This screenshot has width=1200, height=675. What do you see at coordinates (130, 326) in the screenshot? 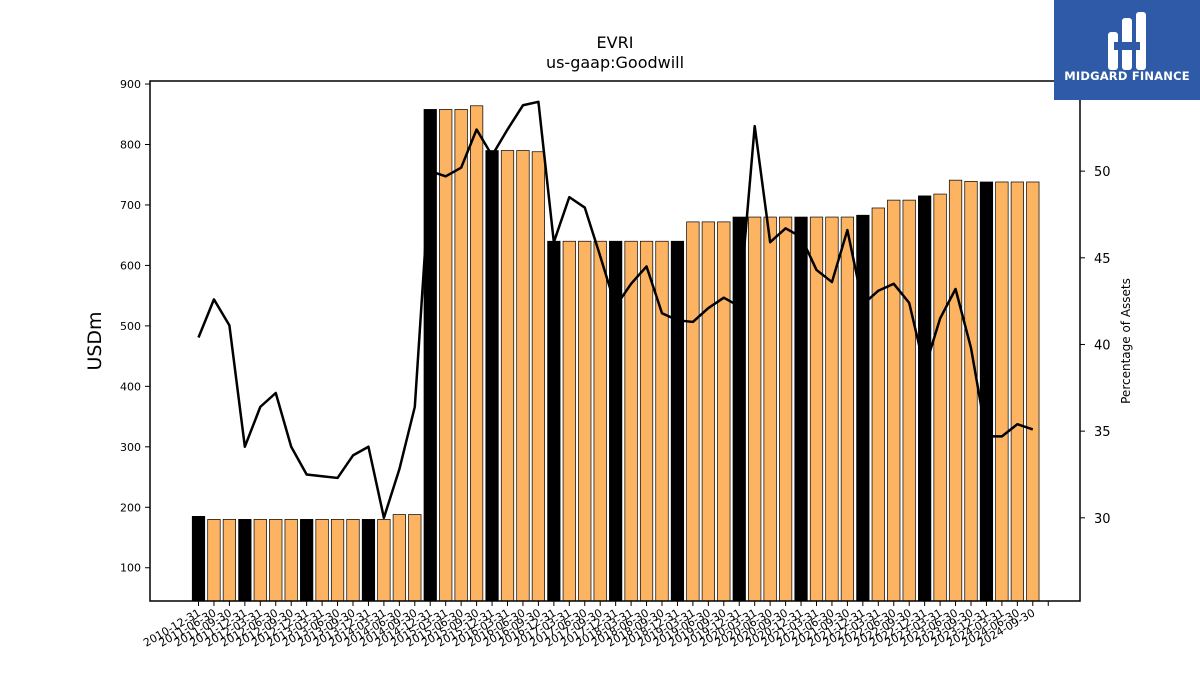
I see `y-tick-label: 500` at bounding box center [130, 326].